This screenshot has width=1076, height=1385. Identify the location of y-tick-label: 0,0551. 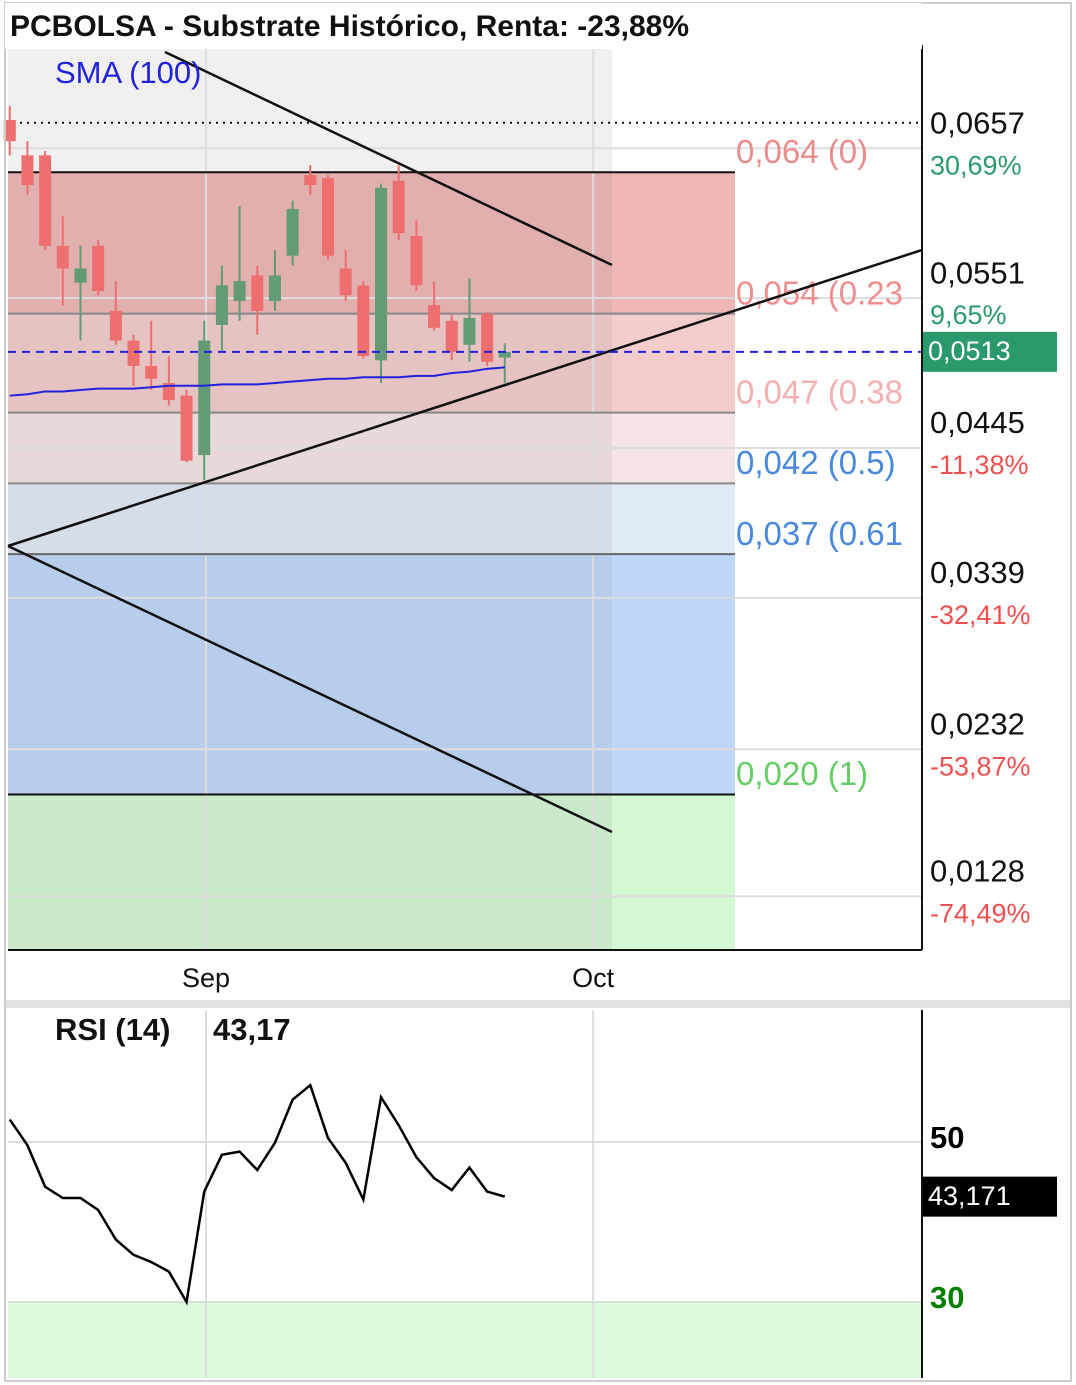
(977, 272).